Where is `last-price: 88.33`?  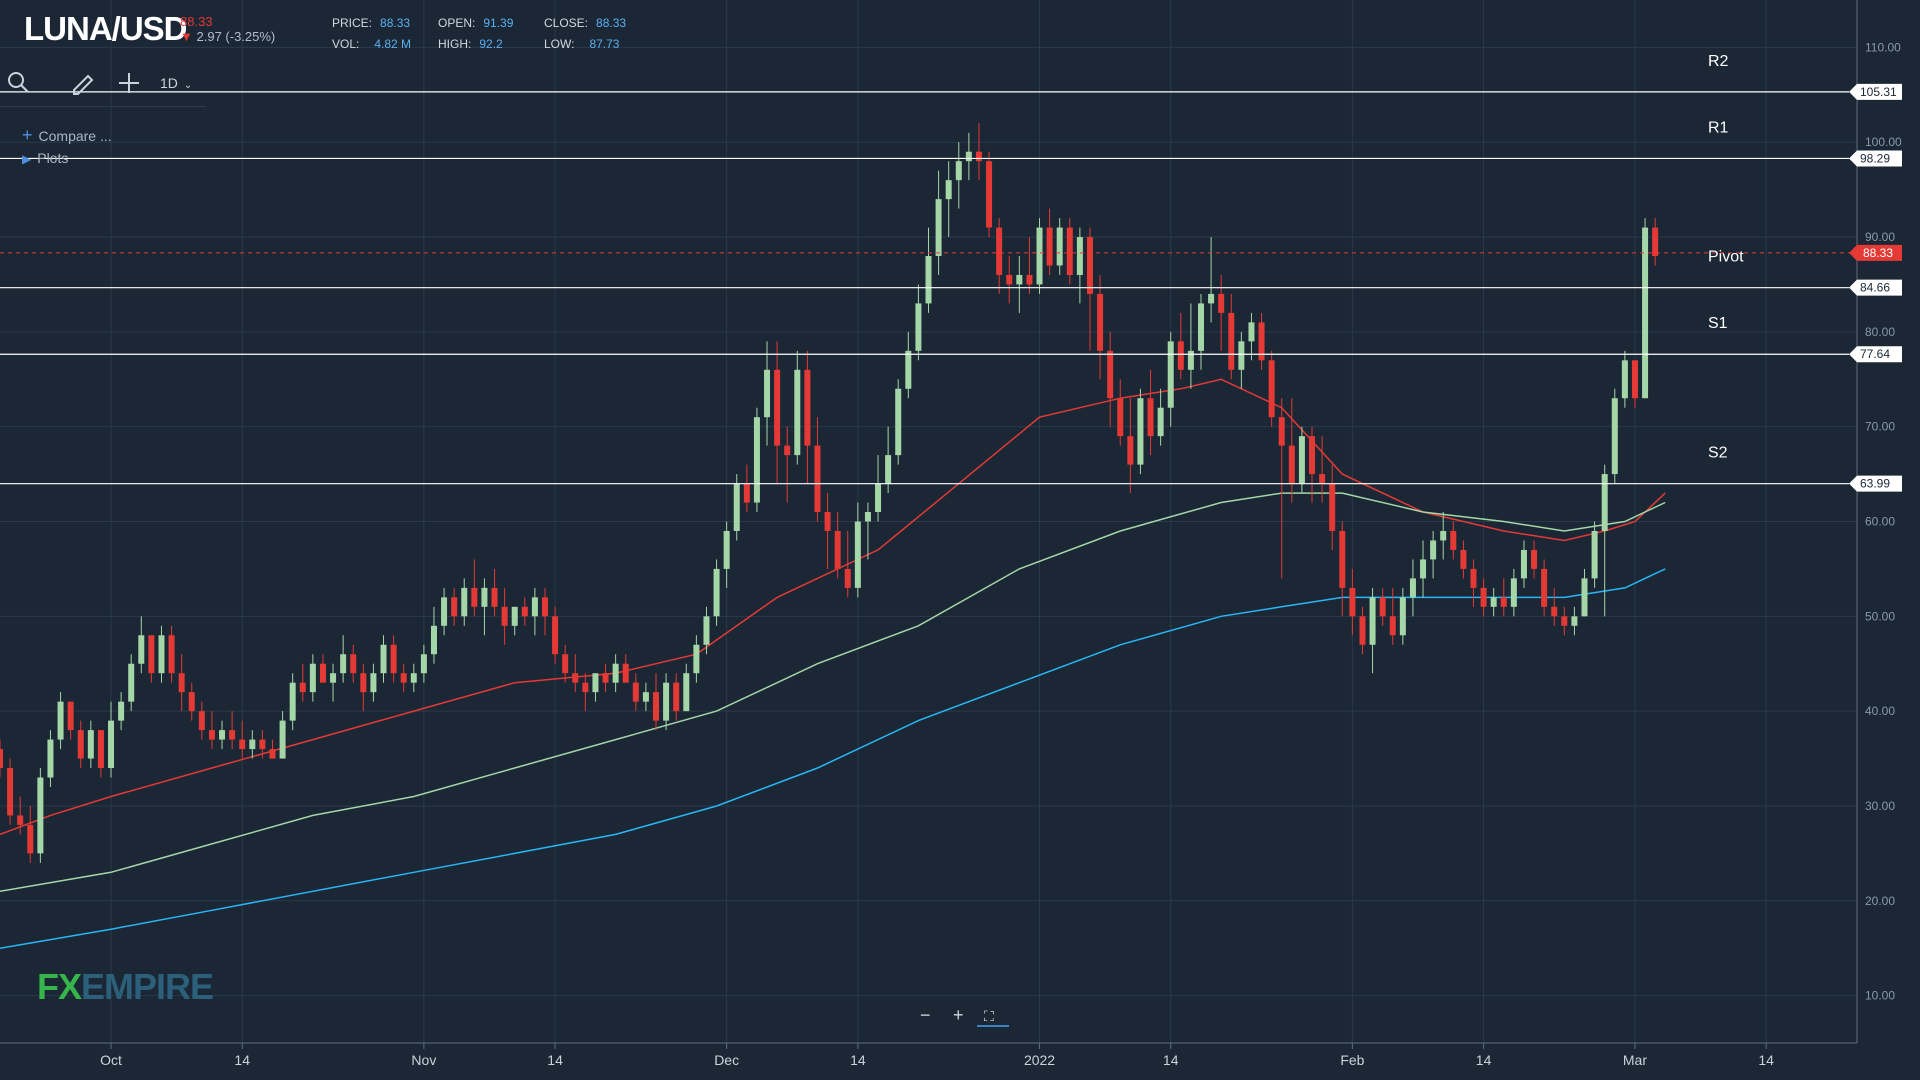
last-price: 88.33 is located at coordinates (196, 21).